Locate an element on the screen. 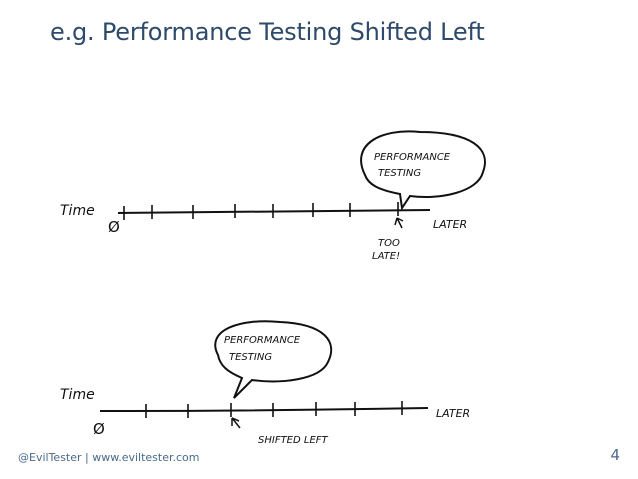 This screenshot has height=479, width=638. bubble-text-top-2: TESTING is located at coordinates (399, 173).